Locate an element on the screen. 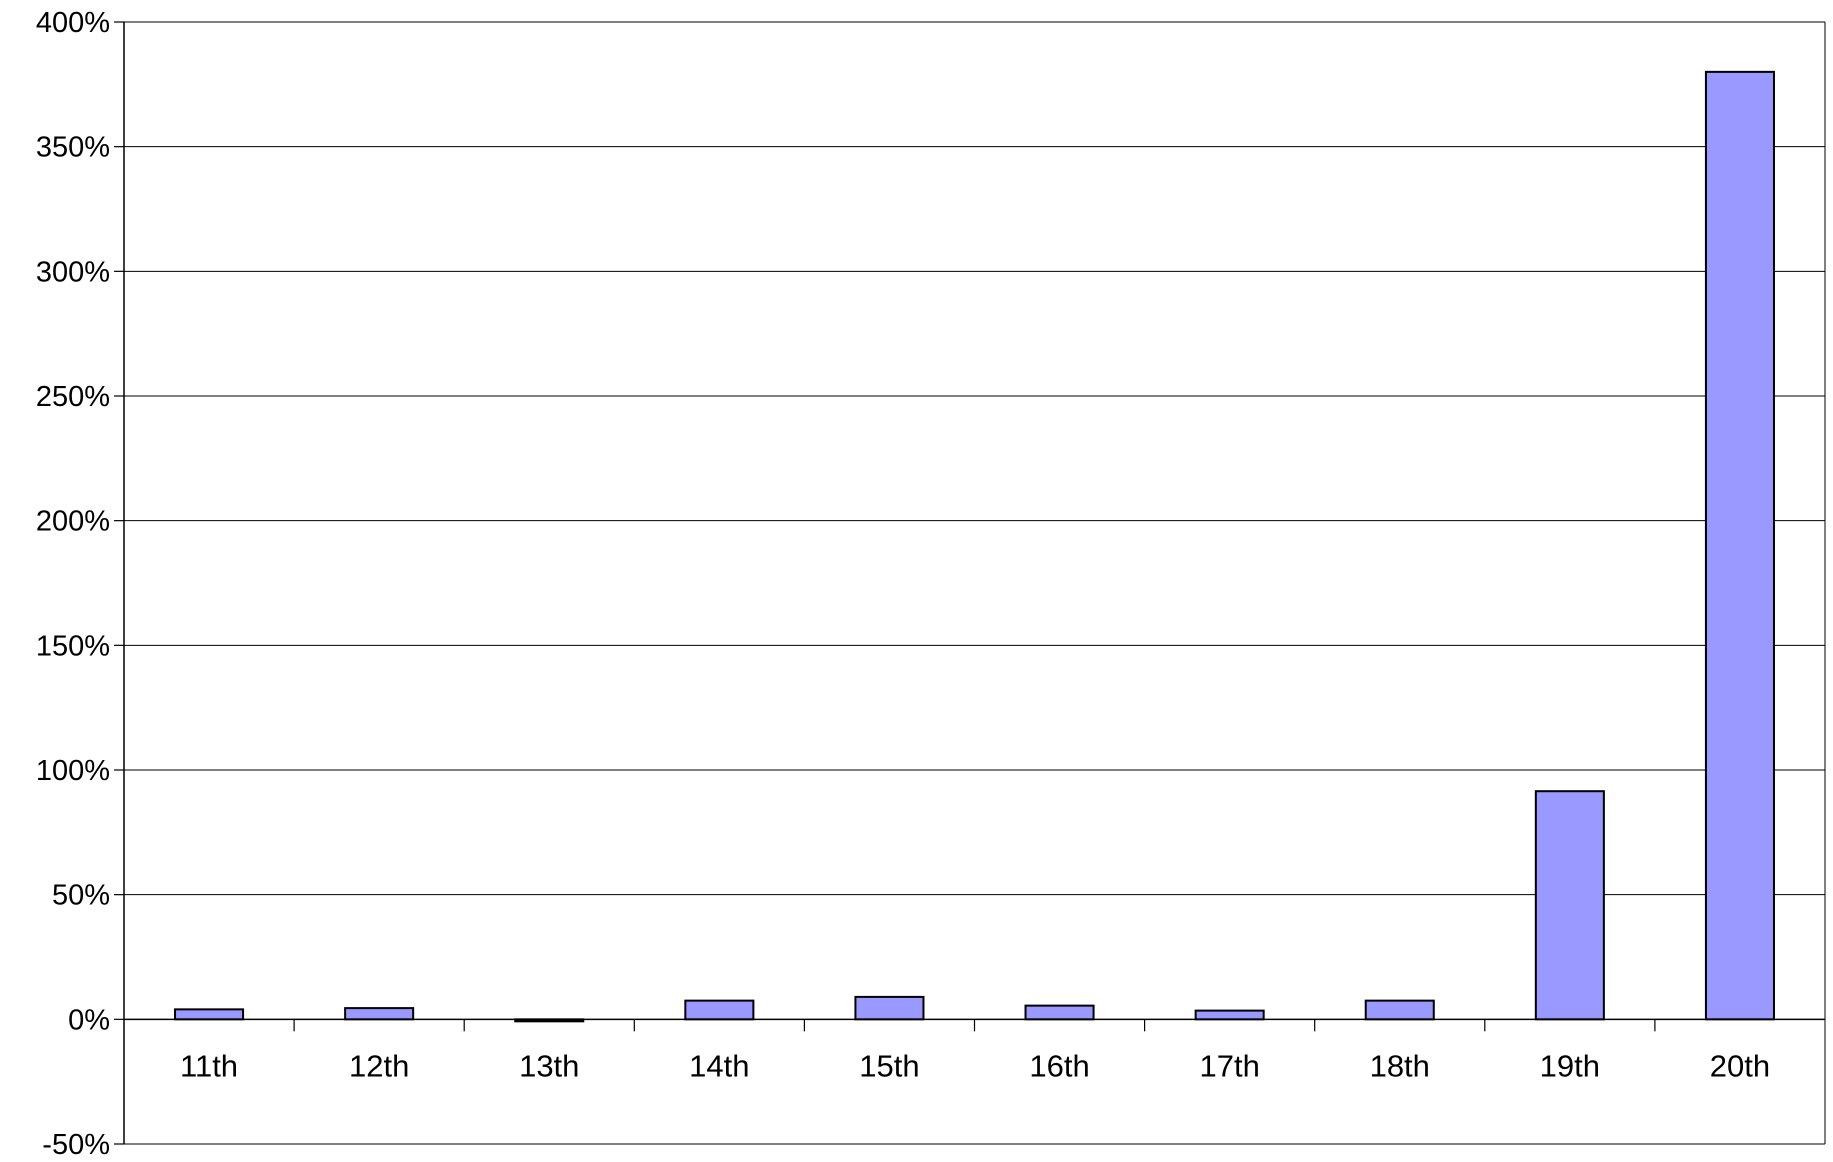  x-category-labels: 11th 12th 13th 14th 15th 16th 17th 18th 19th 20th is located at coordinates (975, 1065).